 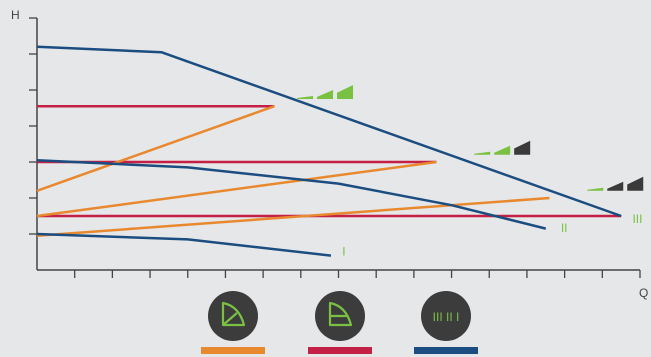 I want to click on speed-roman-glyph: III II I, so click(x=446, y=317).